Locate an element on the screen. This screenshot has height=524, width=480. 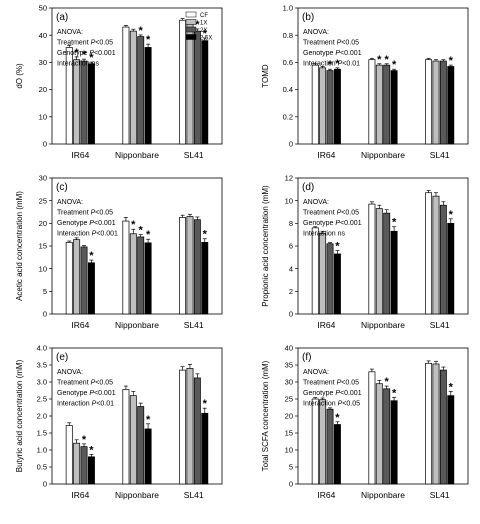
legend-swatch-2.5X is located at coordinates (191, 37).